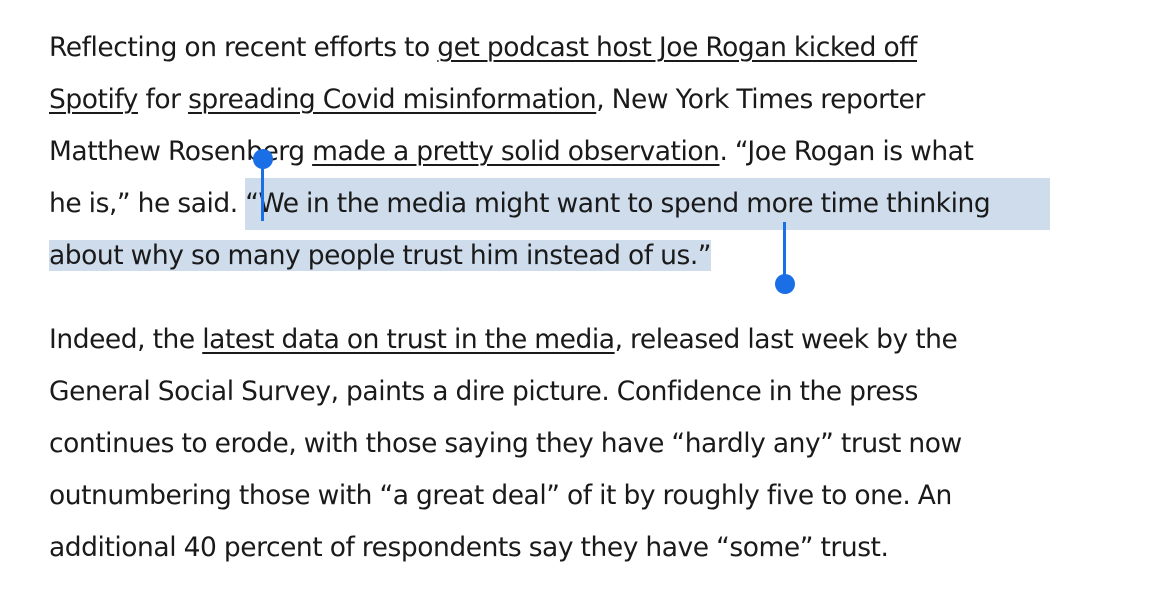  Describe the element at coordinates (392, 99) in the screenshot. I see `link-covid-misinformation: spreading Covid misinformation` at that location.